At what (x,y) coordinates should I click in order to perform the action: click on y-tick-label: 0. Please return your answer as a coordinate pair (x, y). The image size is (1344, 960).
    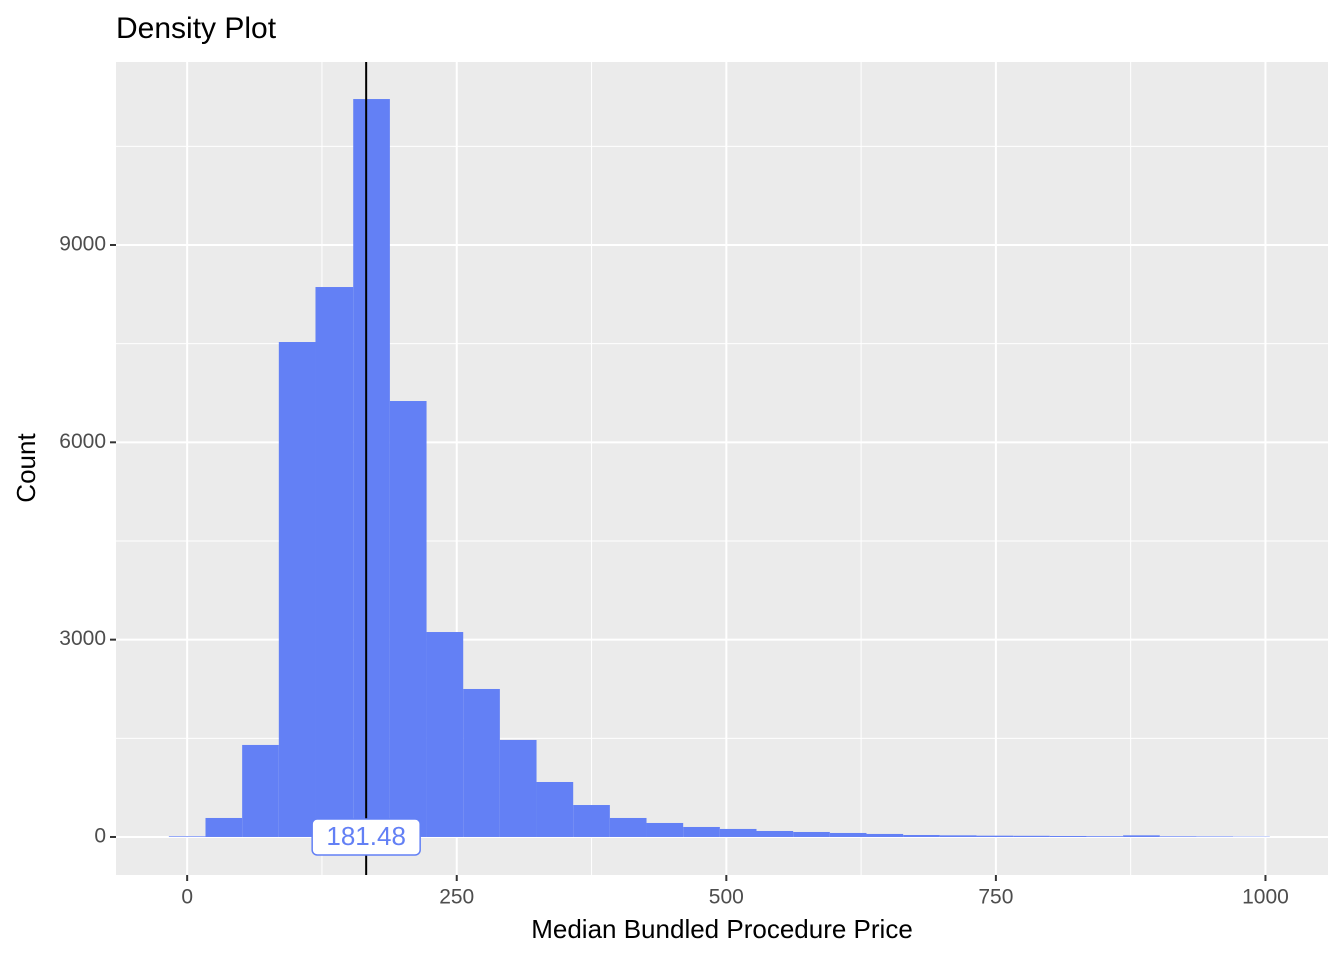
    Looking at the image, I should click on (100, 836).